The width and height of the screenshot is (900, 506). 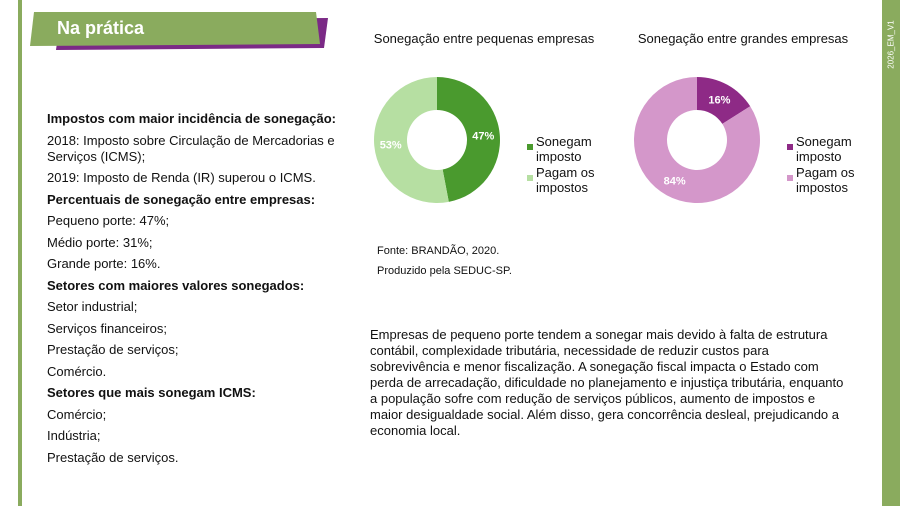 I want to click on chart-title: Sonegação entre pequenas empresas, so click(x=484, y=38).